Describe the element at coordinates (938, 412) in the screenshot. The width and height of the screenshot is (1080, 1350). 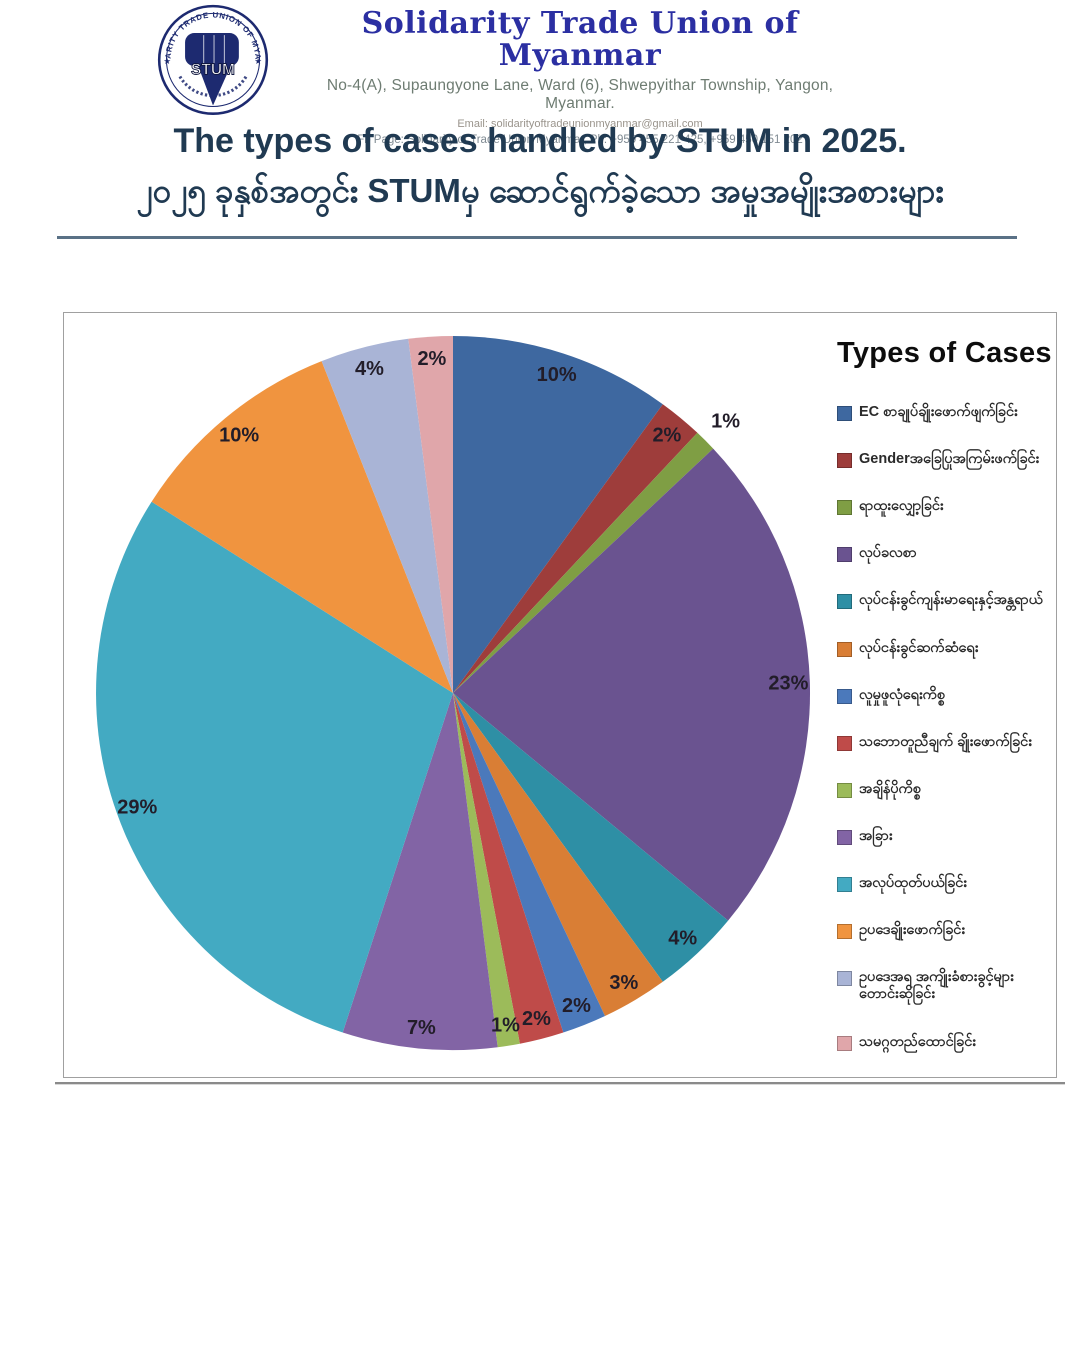
I see `legend-item-label: EC စာချုပ်ချိုးဖောက်ဖျက်ခြင်း` at that location.